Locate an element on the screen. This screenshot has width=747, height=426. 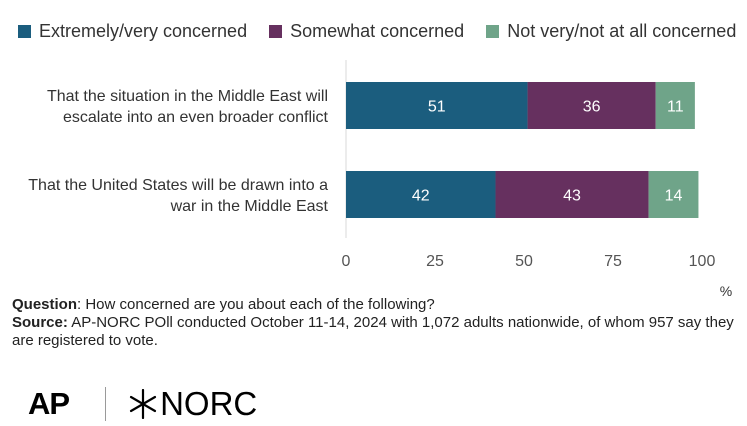
legend-item-not-very: Not very/not at all concerned is located at coordinates (611, 31).